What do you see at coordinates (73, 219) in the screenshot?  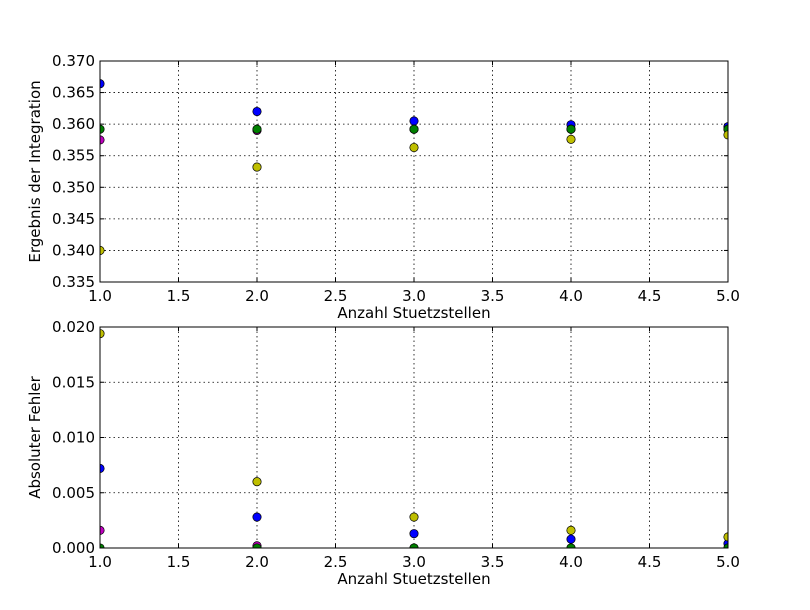 I see `top-y-tick-label: 0.345` at bounding box center [73, 219].